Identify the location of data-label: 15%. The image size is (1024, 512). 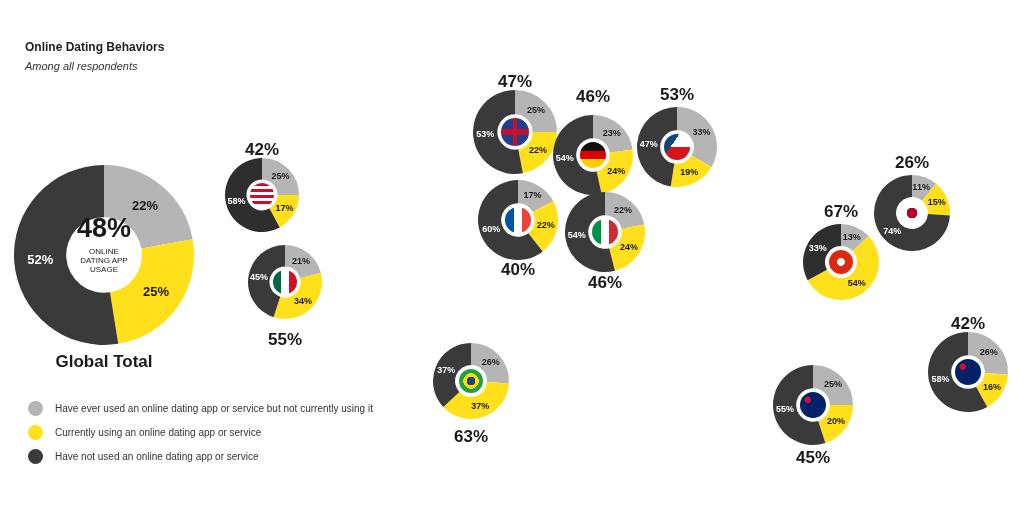
(936, 201).